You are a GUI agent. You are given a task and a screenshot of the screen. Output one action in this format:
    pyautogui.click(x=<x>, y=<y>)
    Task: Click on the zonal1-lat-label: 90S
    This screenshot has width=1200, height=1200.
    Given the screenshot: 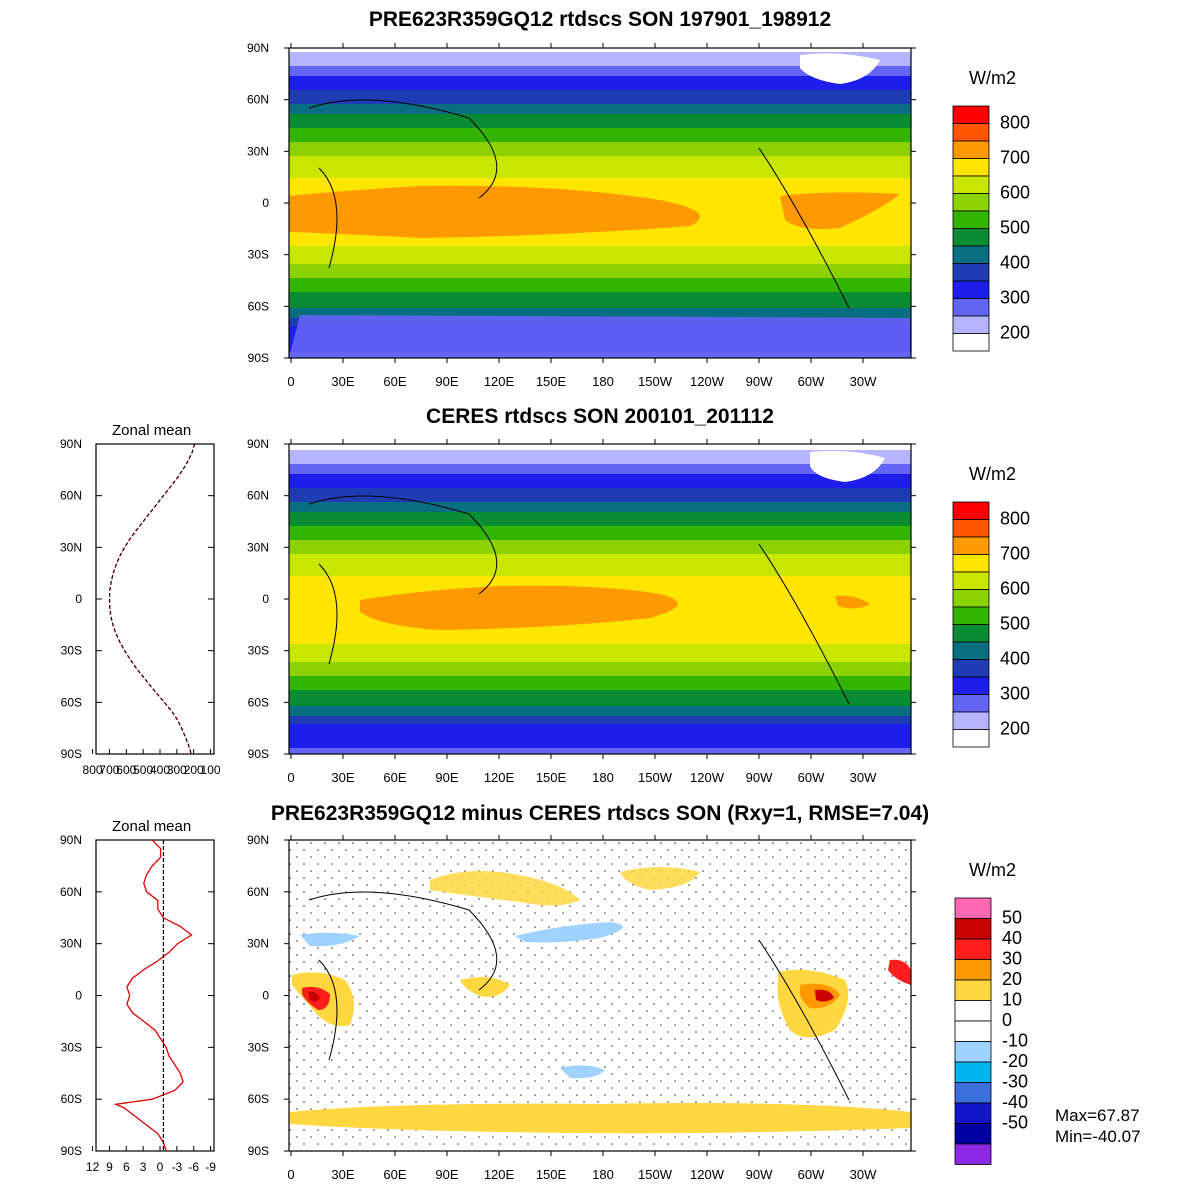 What is the action you would take?
    pyautogui.click(x=71, y=754)
    